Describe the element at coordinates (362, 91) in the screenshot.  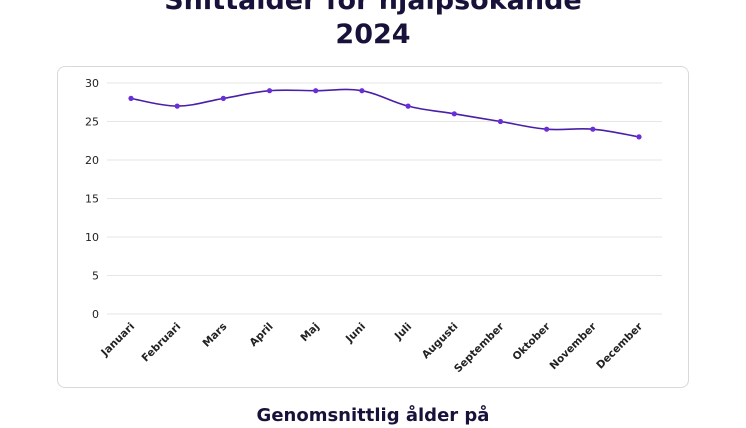
I see `data-point-juni` at that location.